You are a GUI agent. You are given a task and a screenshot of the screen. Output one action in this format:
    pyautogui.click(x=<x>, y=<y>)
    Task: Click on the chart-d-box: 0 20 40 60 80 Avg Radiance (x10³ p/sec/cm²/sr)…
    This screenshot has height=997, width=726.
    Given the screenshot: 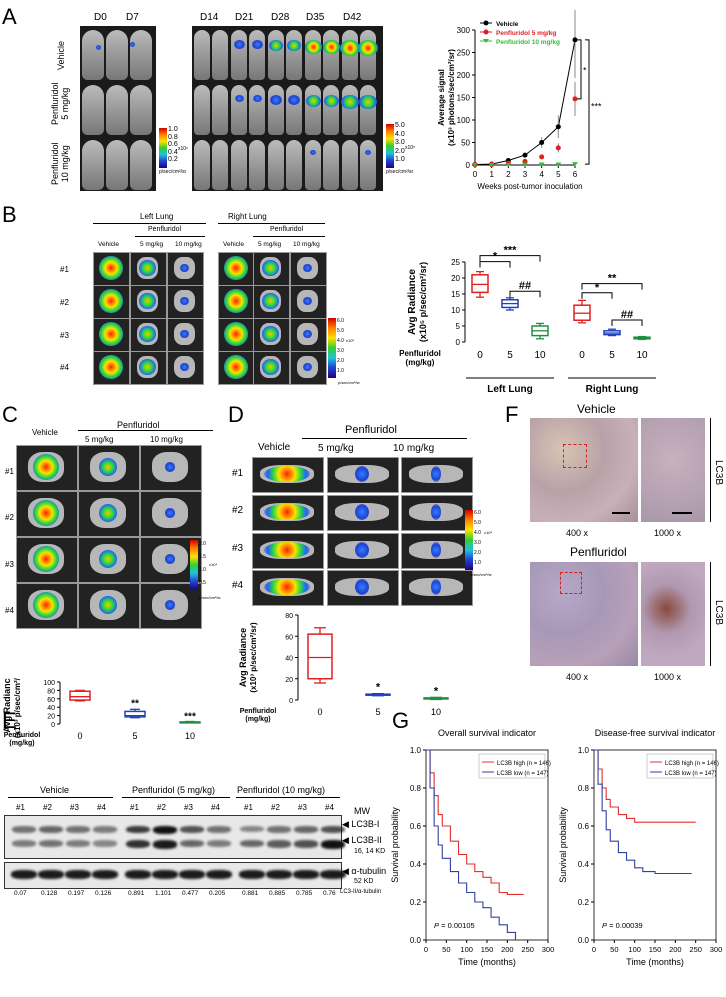 What is the action you would take?
    pyautogui.click(x=343, y=668)
    